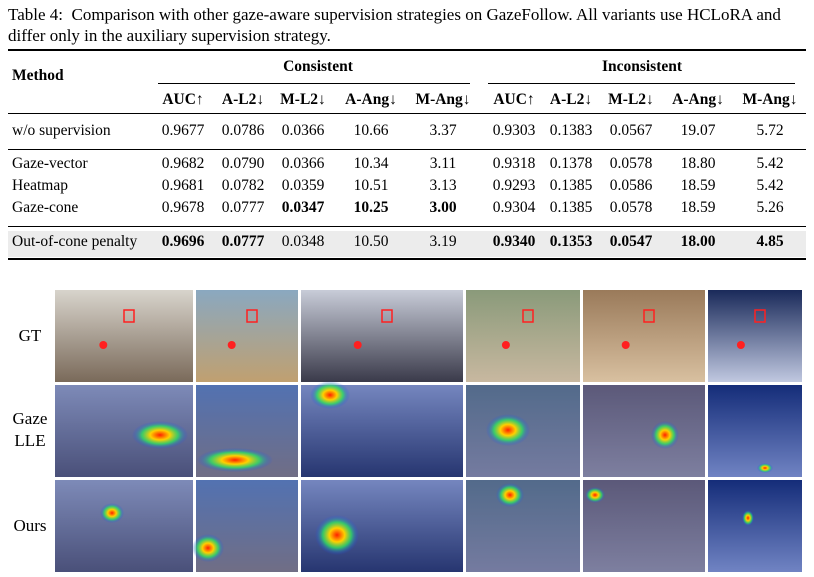 This screenshot has height=577, width=814. I want to click on table-cell: 0.0586, so click(631, 185).